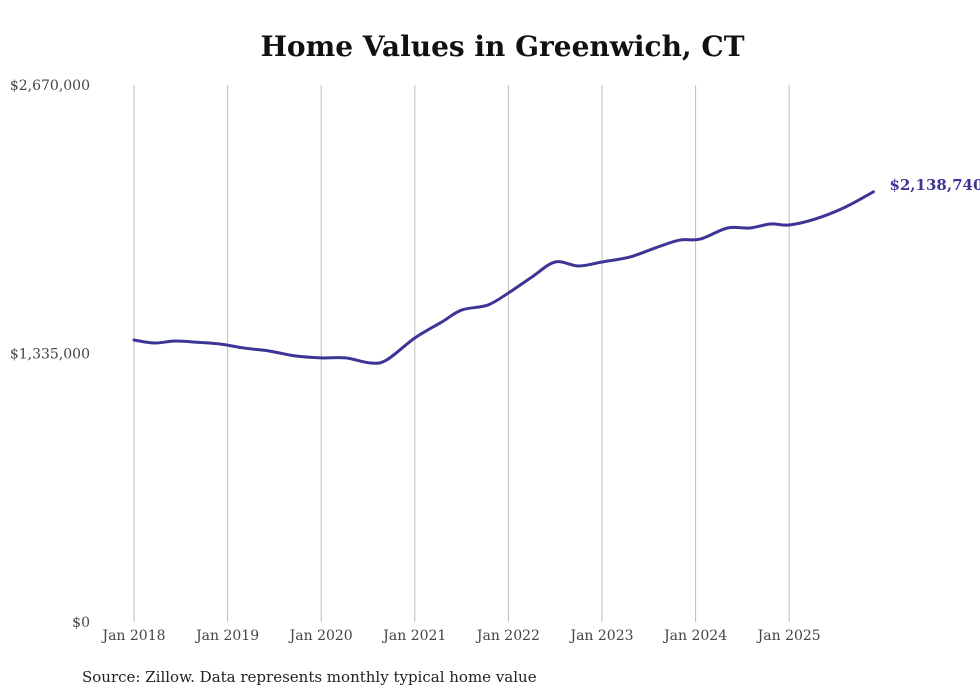 The width and height of the screenshot is (980, 699). What do you see at coordinates (934, 185) in the screenshot?
I see `end-value-label: $2,138,740` at bounding box center [934, 185].